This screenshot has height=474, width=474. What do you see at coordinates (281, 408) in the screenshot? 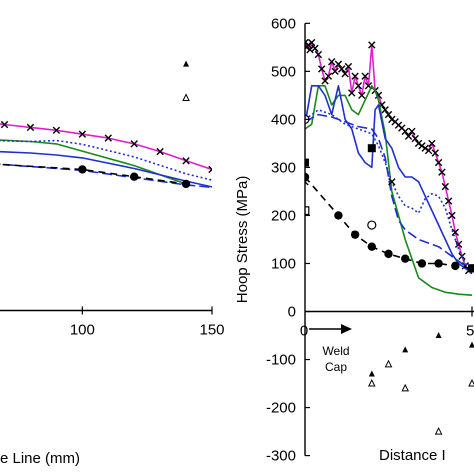
I see `right-y-tick-label: -200` at bounding box center [281, 408].